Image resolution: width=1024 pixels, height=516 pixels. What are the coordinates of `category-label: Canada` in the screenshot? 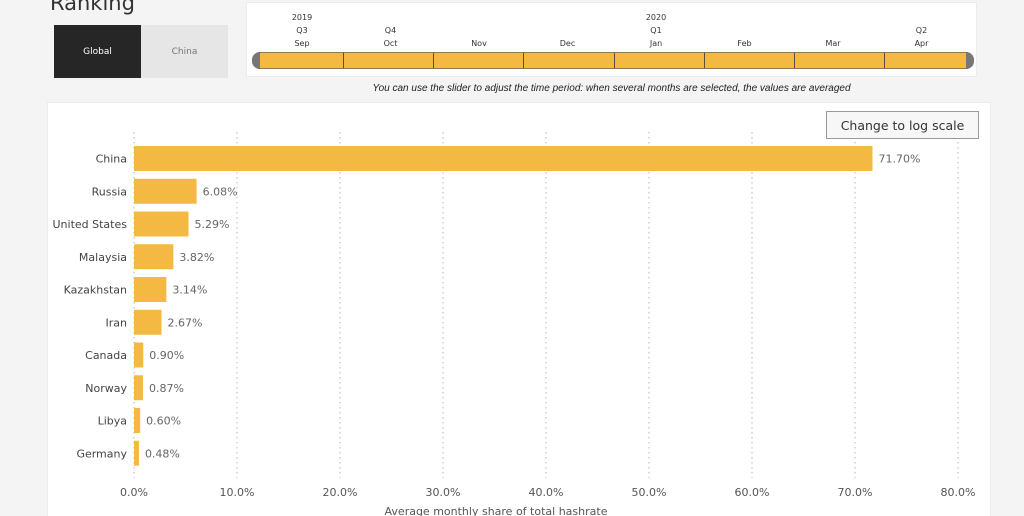 It's located at (106, 355).